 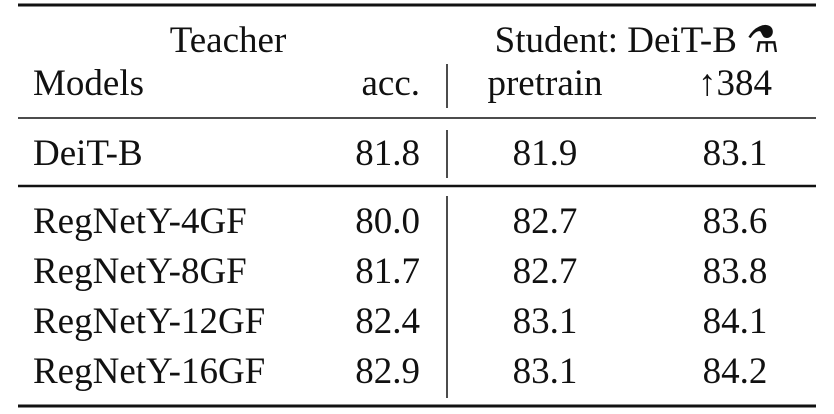 I want to click on student-pretrain: 81.9, so click(x=545, y=153).